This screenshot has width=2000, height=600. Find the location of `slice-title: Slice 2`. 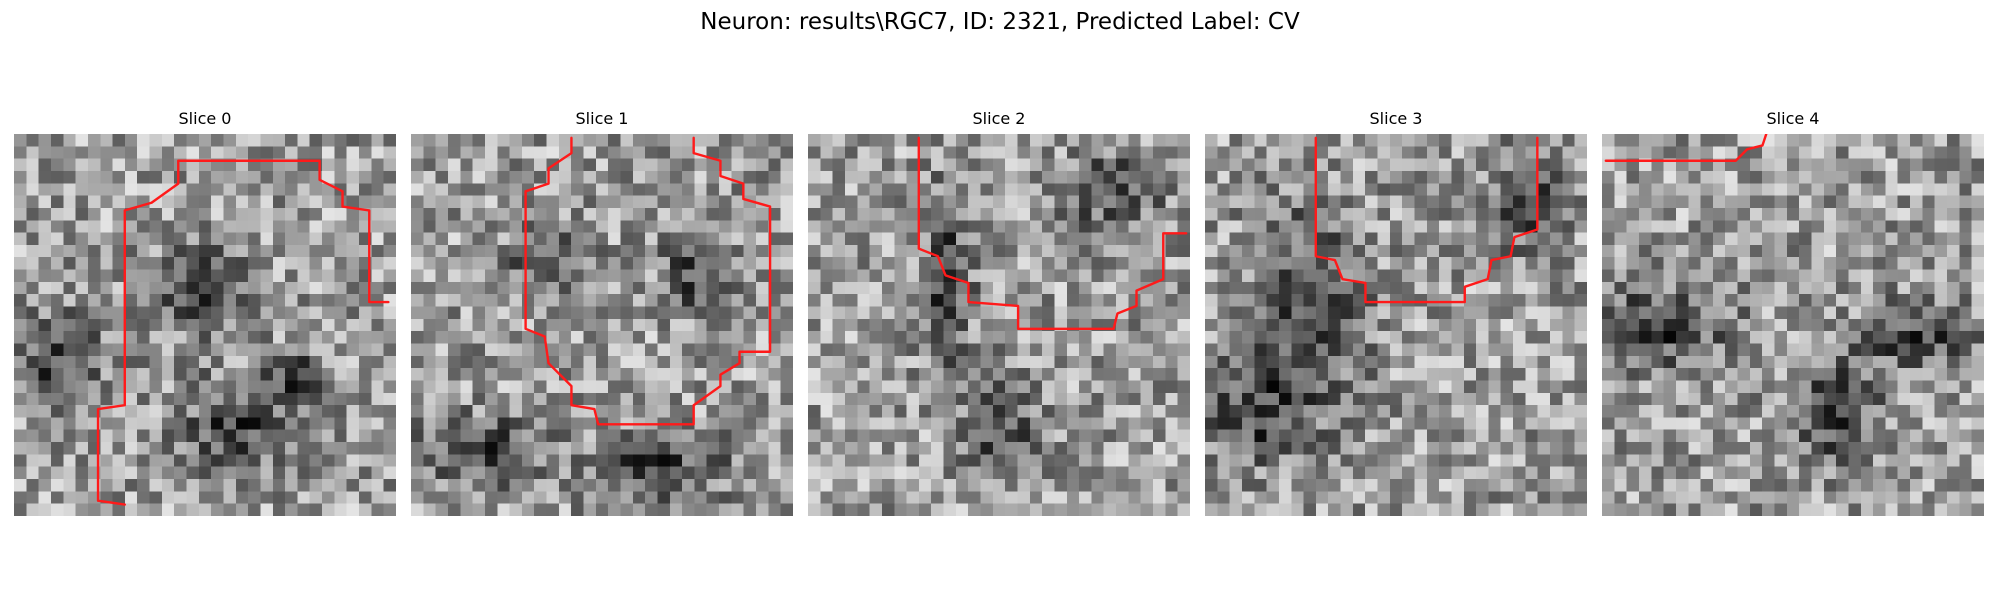

slice-title: Slice 2 is located at coordinates (999, 118).